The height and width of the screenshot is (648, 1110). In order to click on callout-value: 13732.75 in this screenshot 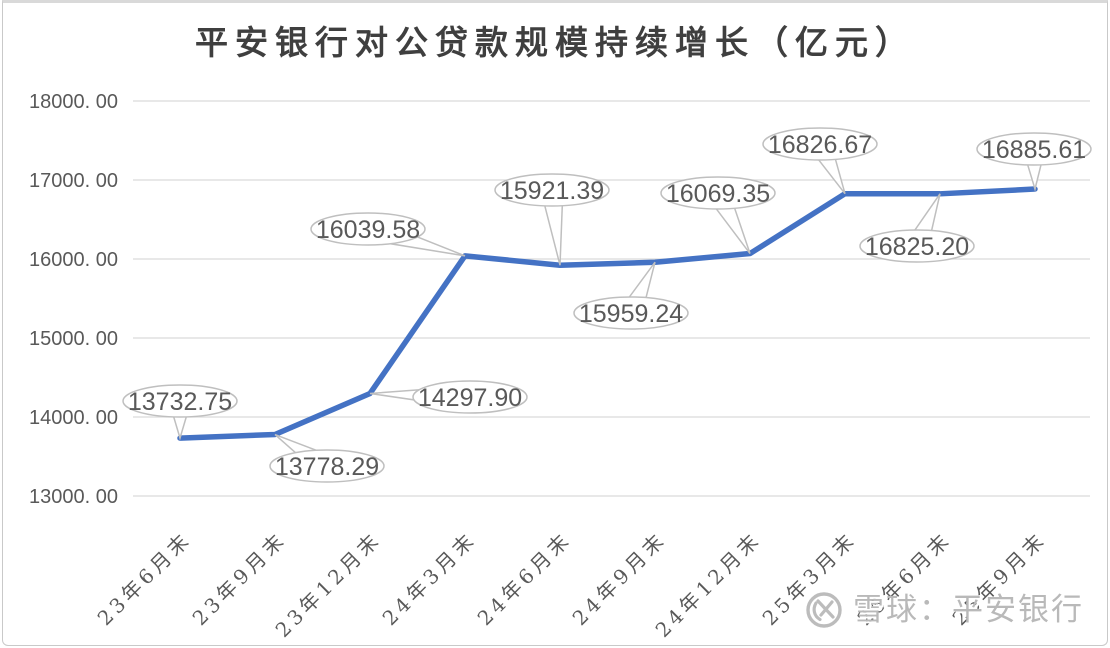, I will do `click(180, 402)`.